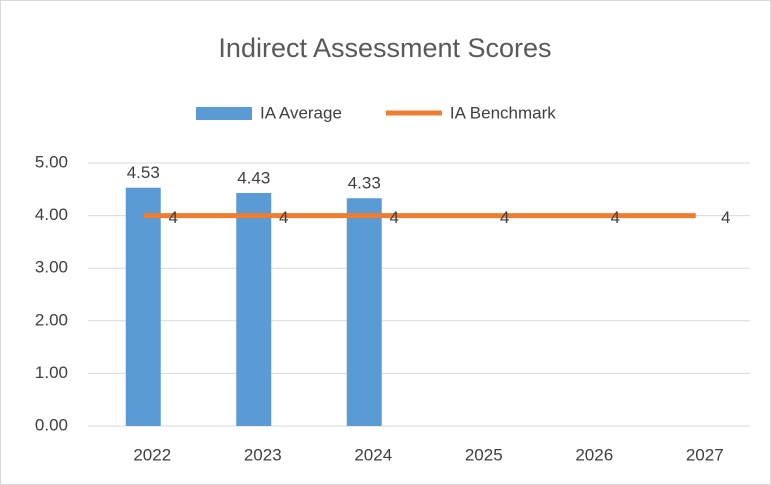 The image size is (771, 485). I want to click on legend-label: IA Benchmark, so click(503, 112).